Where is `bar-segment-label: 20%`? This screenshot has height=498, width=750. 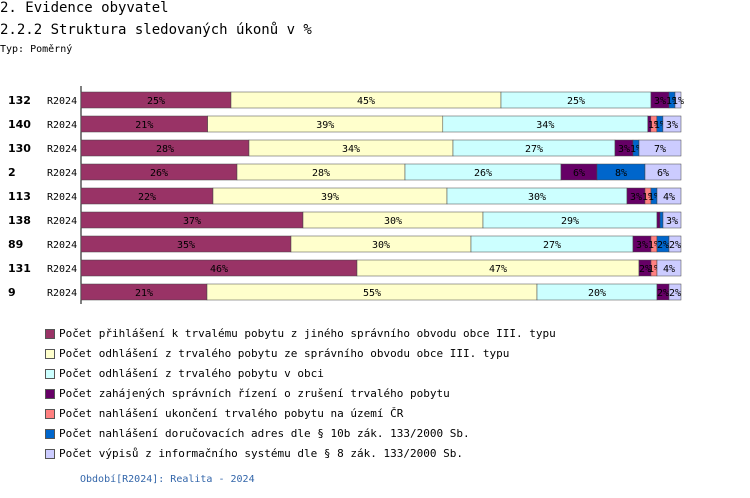 bar-segment-label: 20% is located at coordinates (597, 293).